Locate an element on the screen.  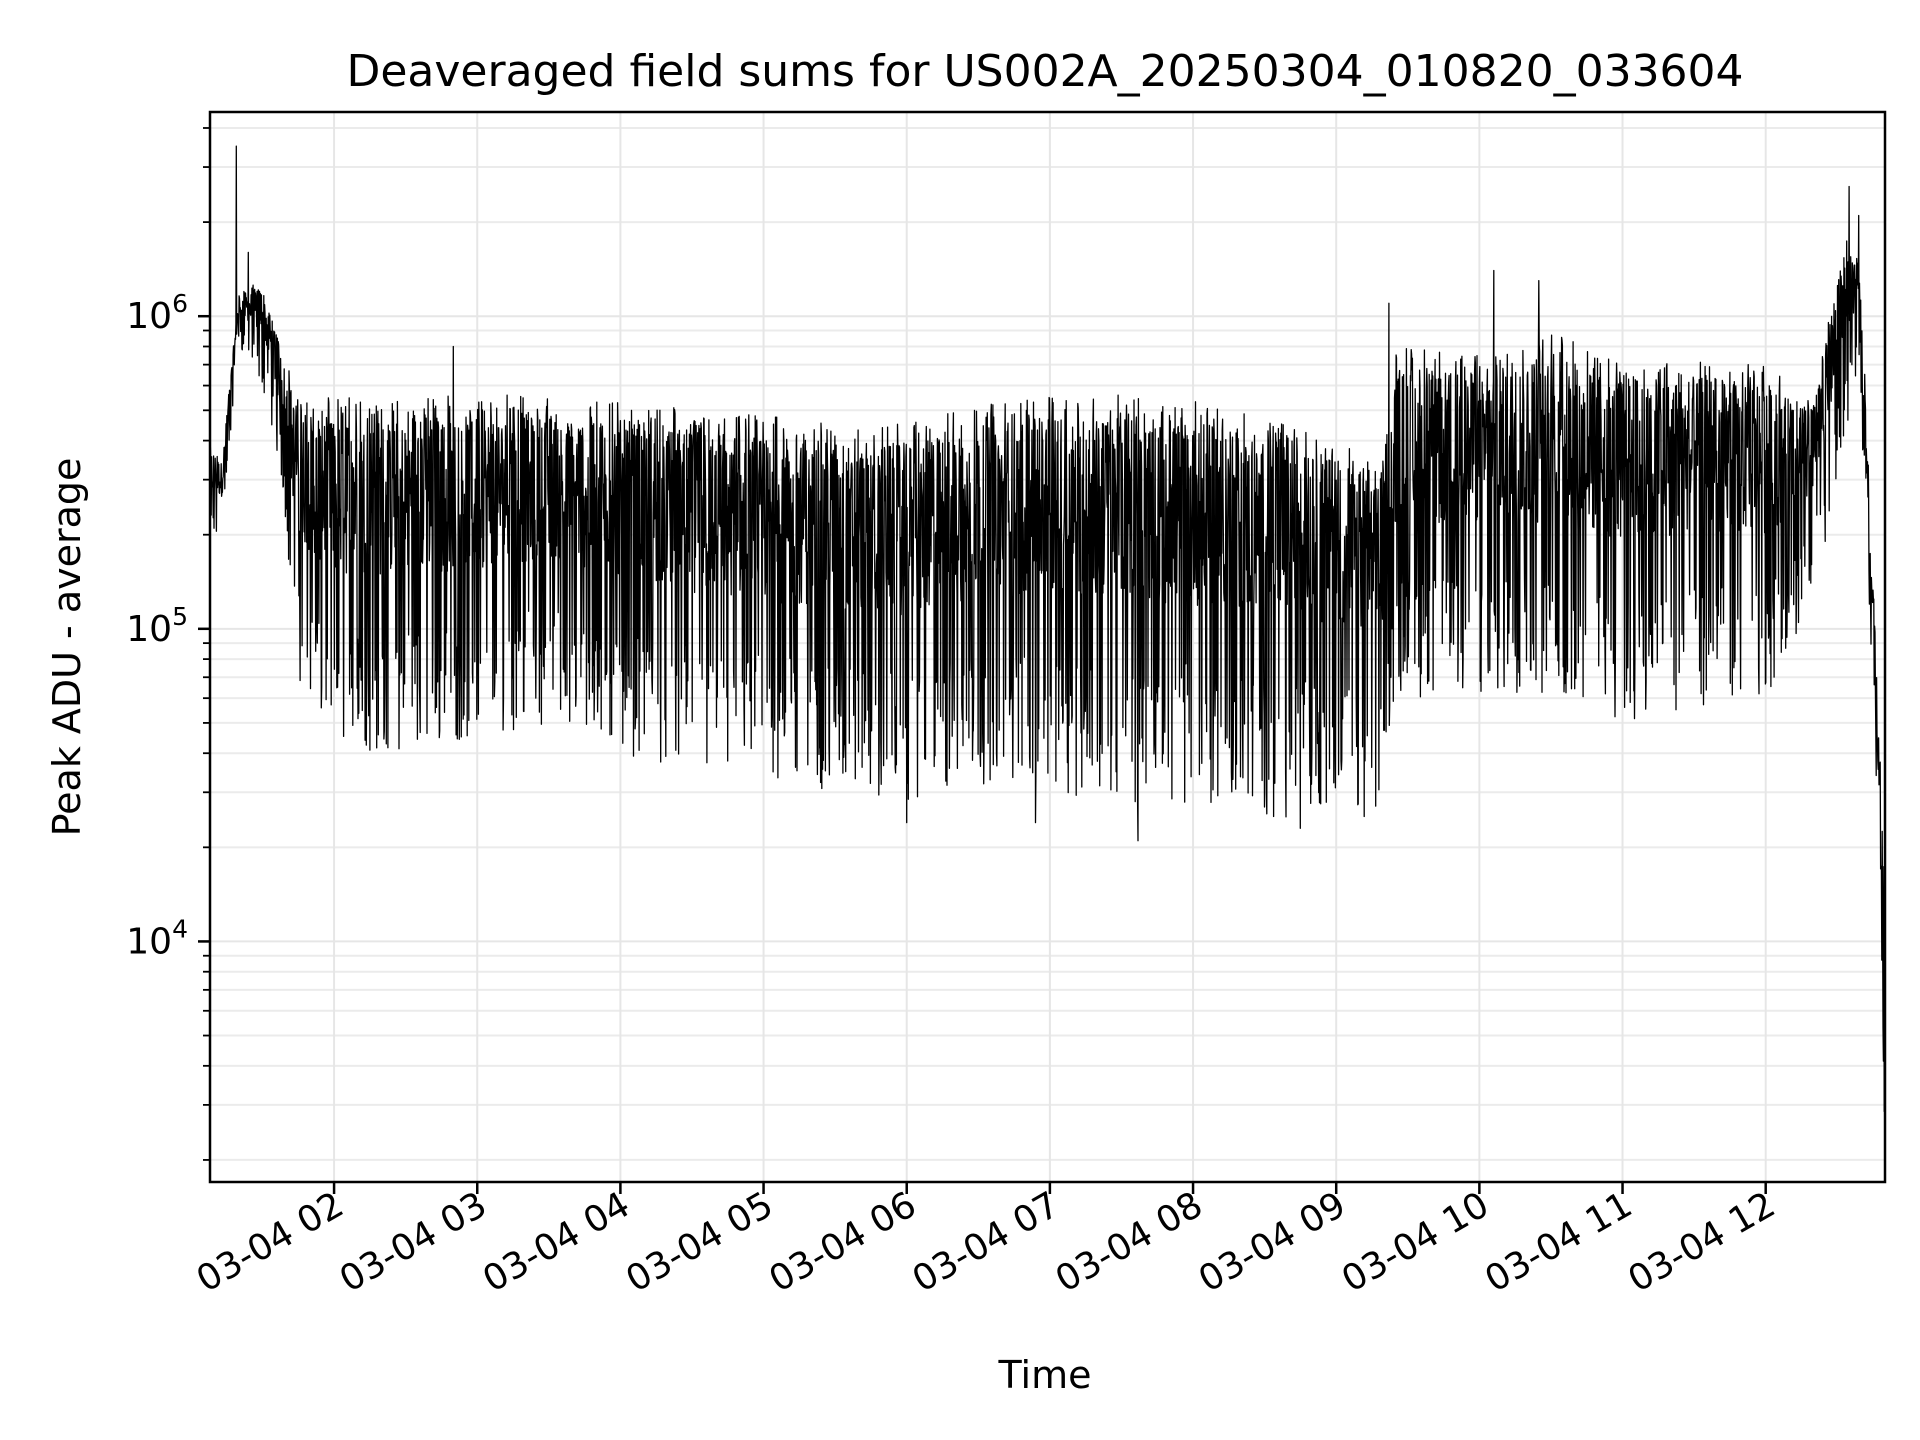
x-tick-label: 03-04 02 is located at coordinates (270, 1242).